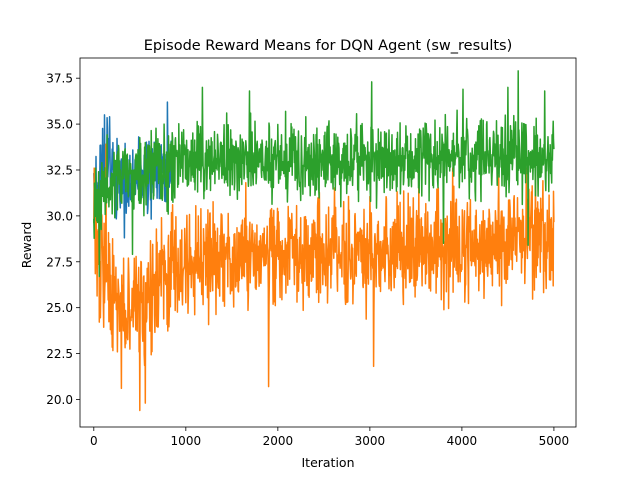 Image resolution: width=640 pixels, height=480 pixels. What do you see at coordinates (59, 79) in the screenshot?
I see `y-tick-label: 37.5` at bounding box center [59, 79].